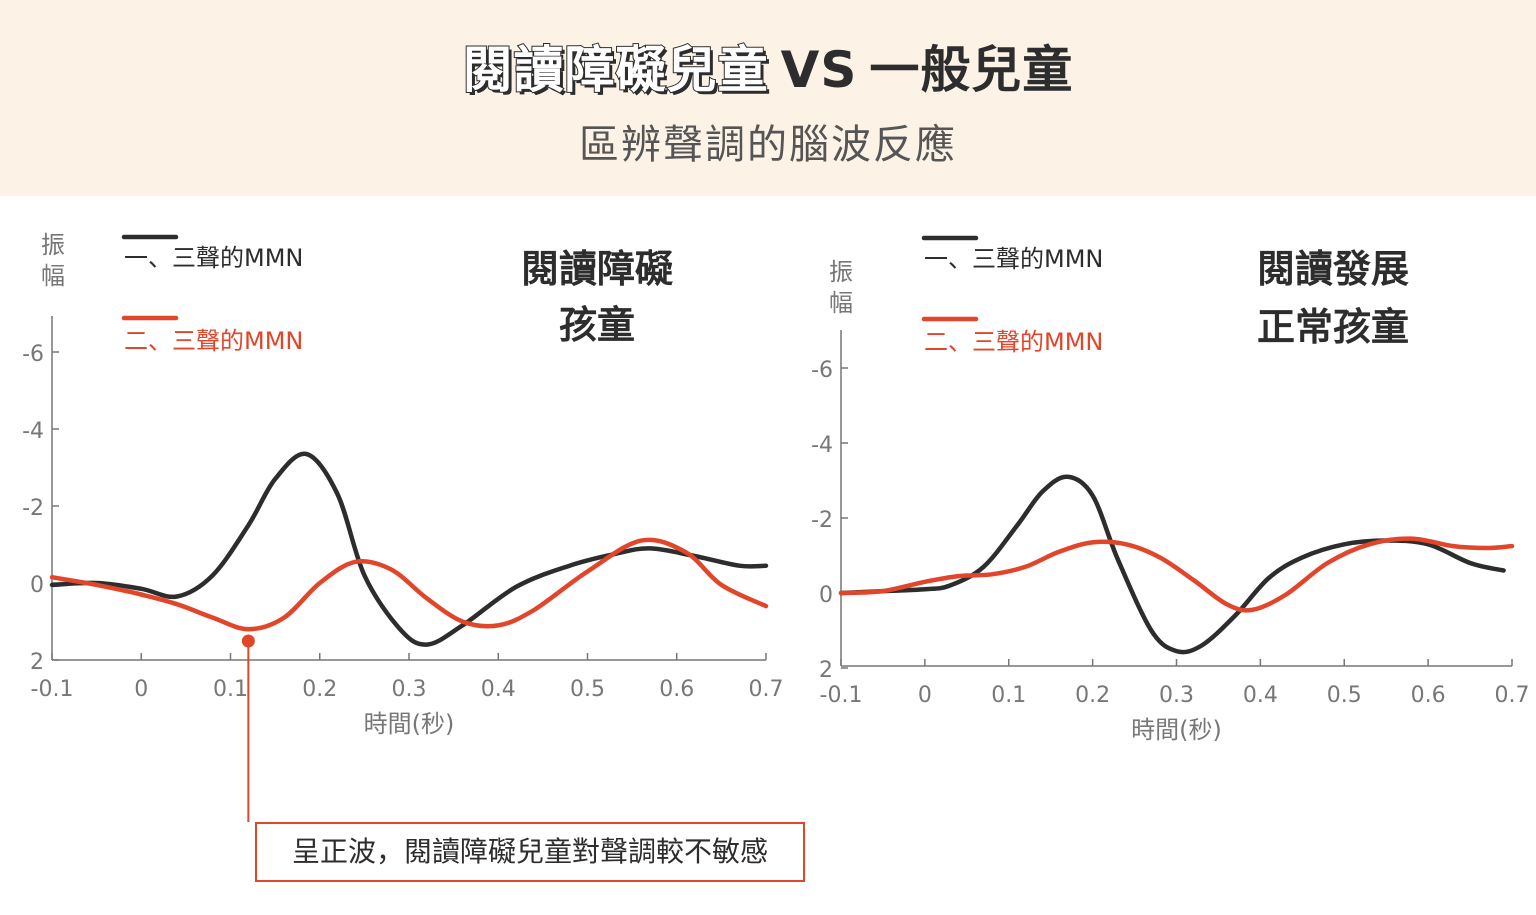 The width and height of the screenshot is (1536, 915). What do you see at coordinates (841, 272) in the screenshot?
I see `typical-y-axis-label: 振` at bounding box center [841, 272].